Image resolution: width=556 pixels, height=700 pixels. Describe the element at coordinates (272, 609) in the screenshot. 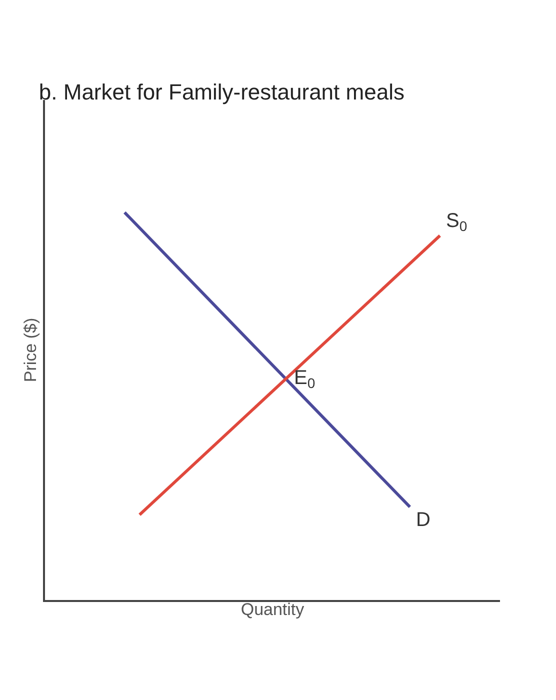

I see `x-axis-title: Quantity` at that location.